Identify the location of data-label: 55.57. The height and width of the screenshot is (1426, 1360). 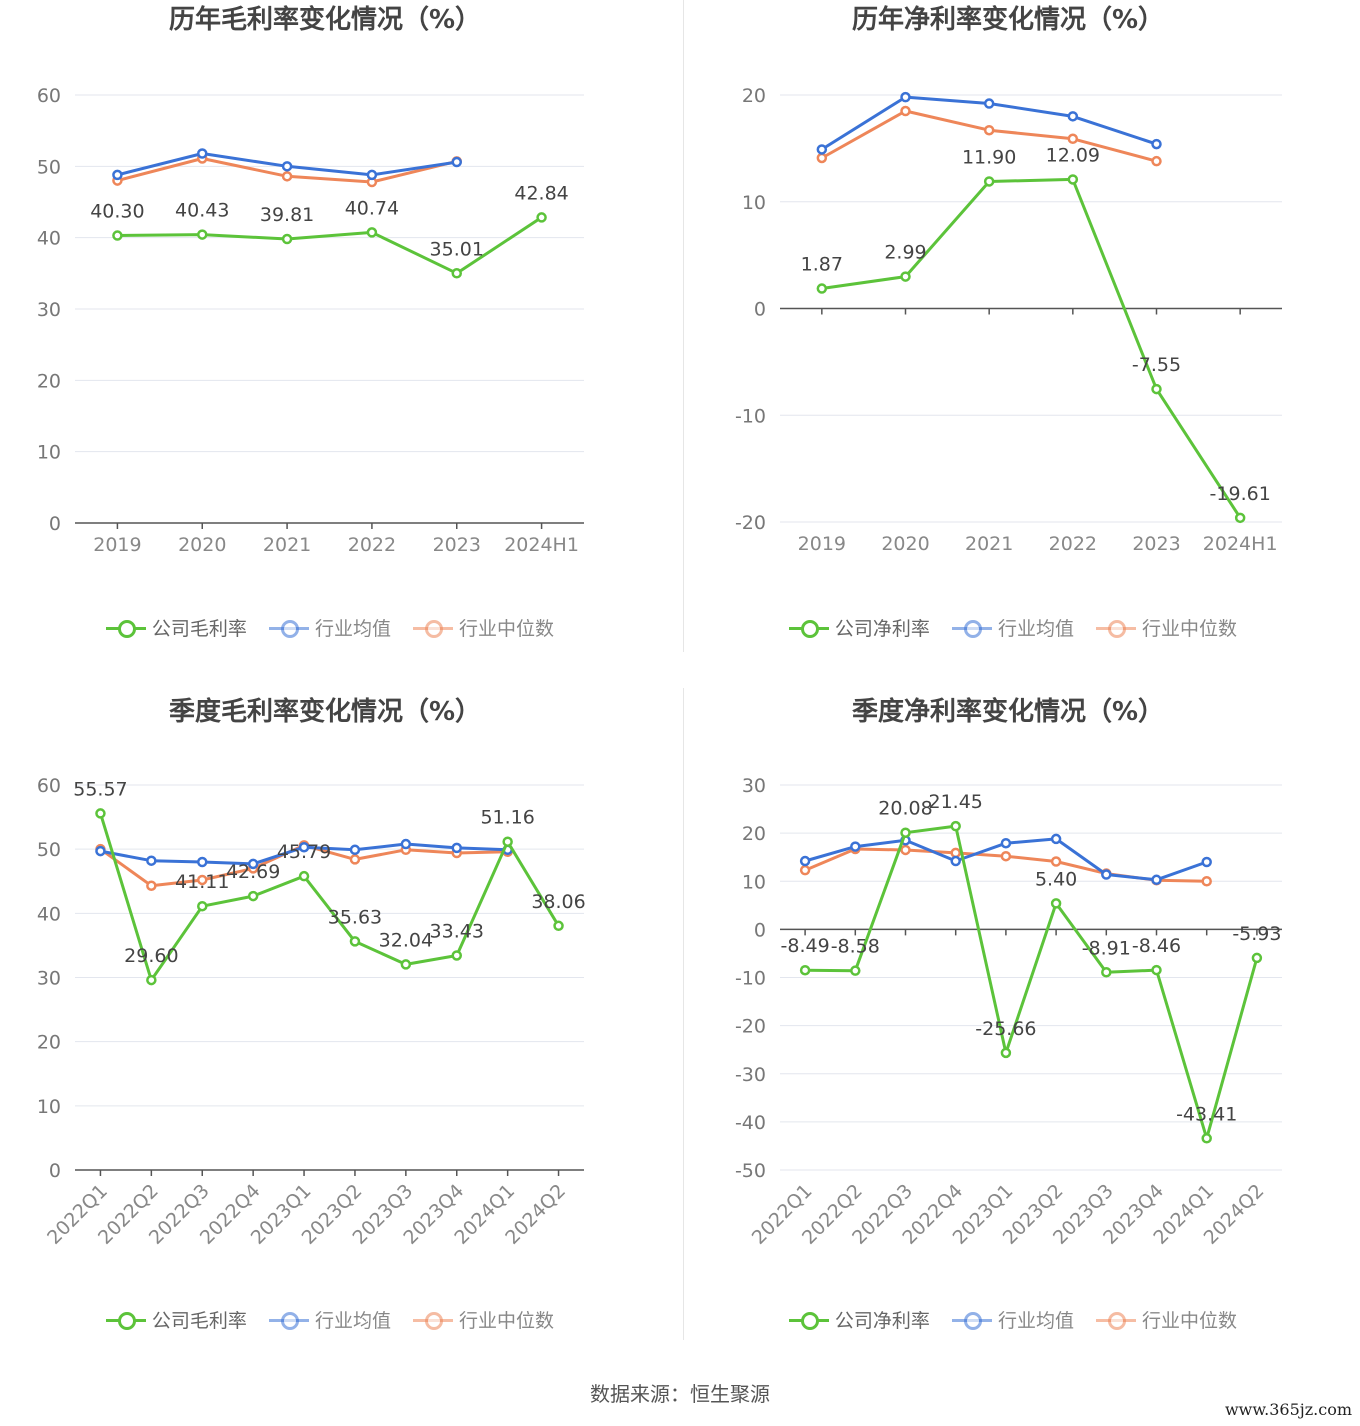
(100, 789).